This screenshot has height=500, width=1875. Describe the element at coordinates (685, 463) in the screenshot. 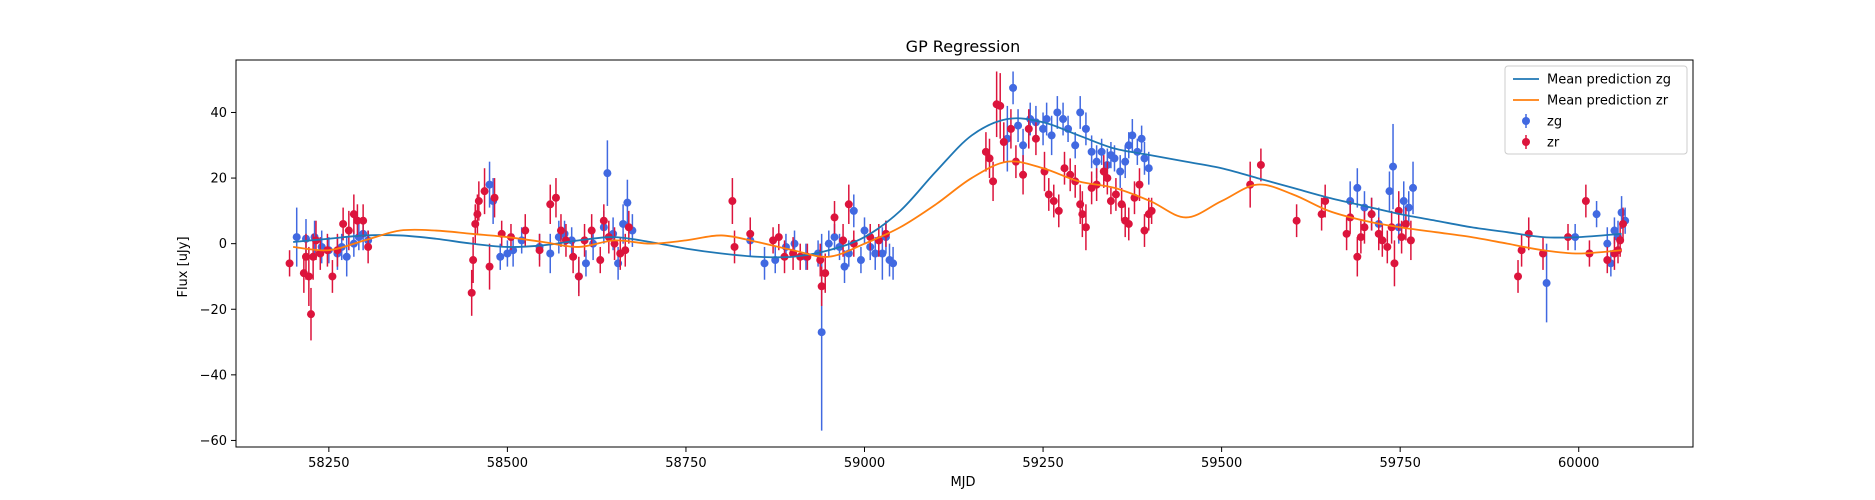

I see `x-tick-label-2: 58750` at that location.